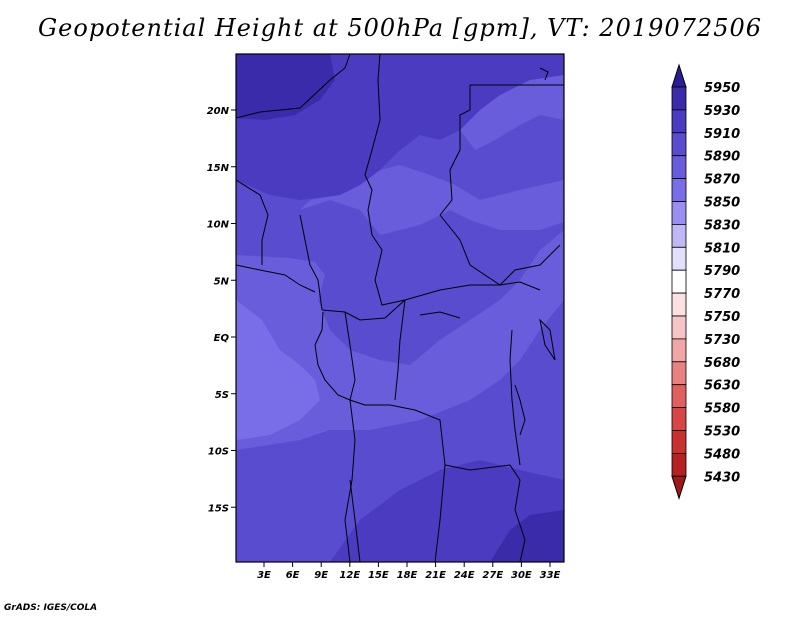  I want to click on colorbar-level-label: 5850, so click(722, 203).